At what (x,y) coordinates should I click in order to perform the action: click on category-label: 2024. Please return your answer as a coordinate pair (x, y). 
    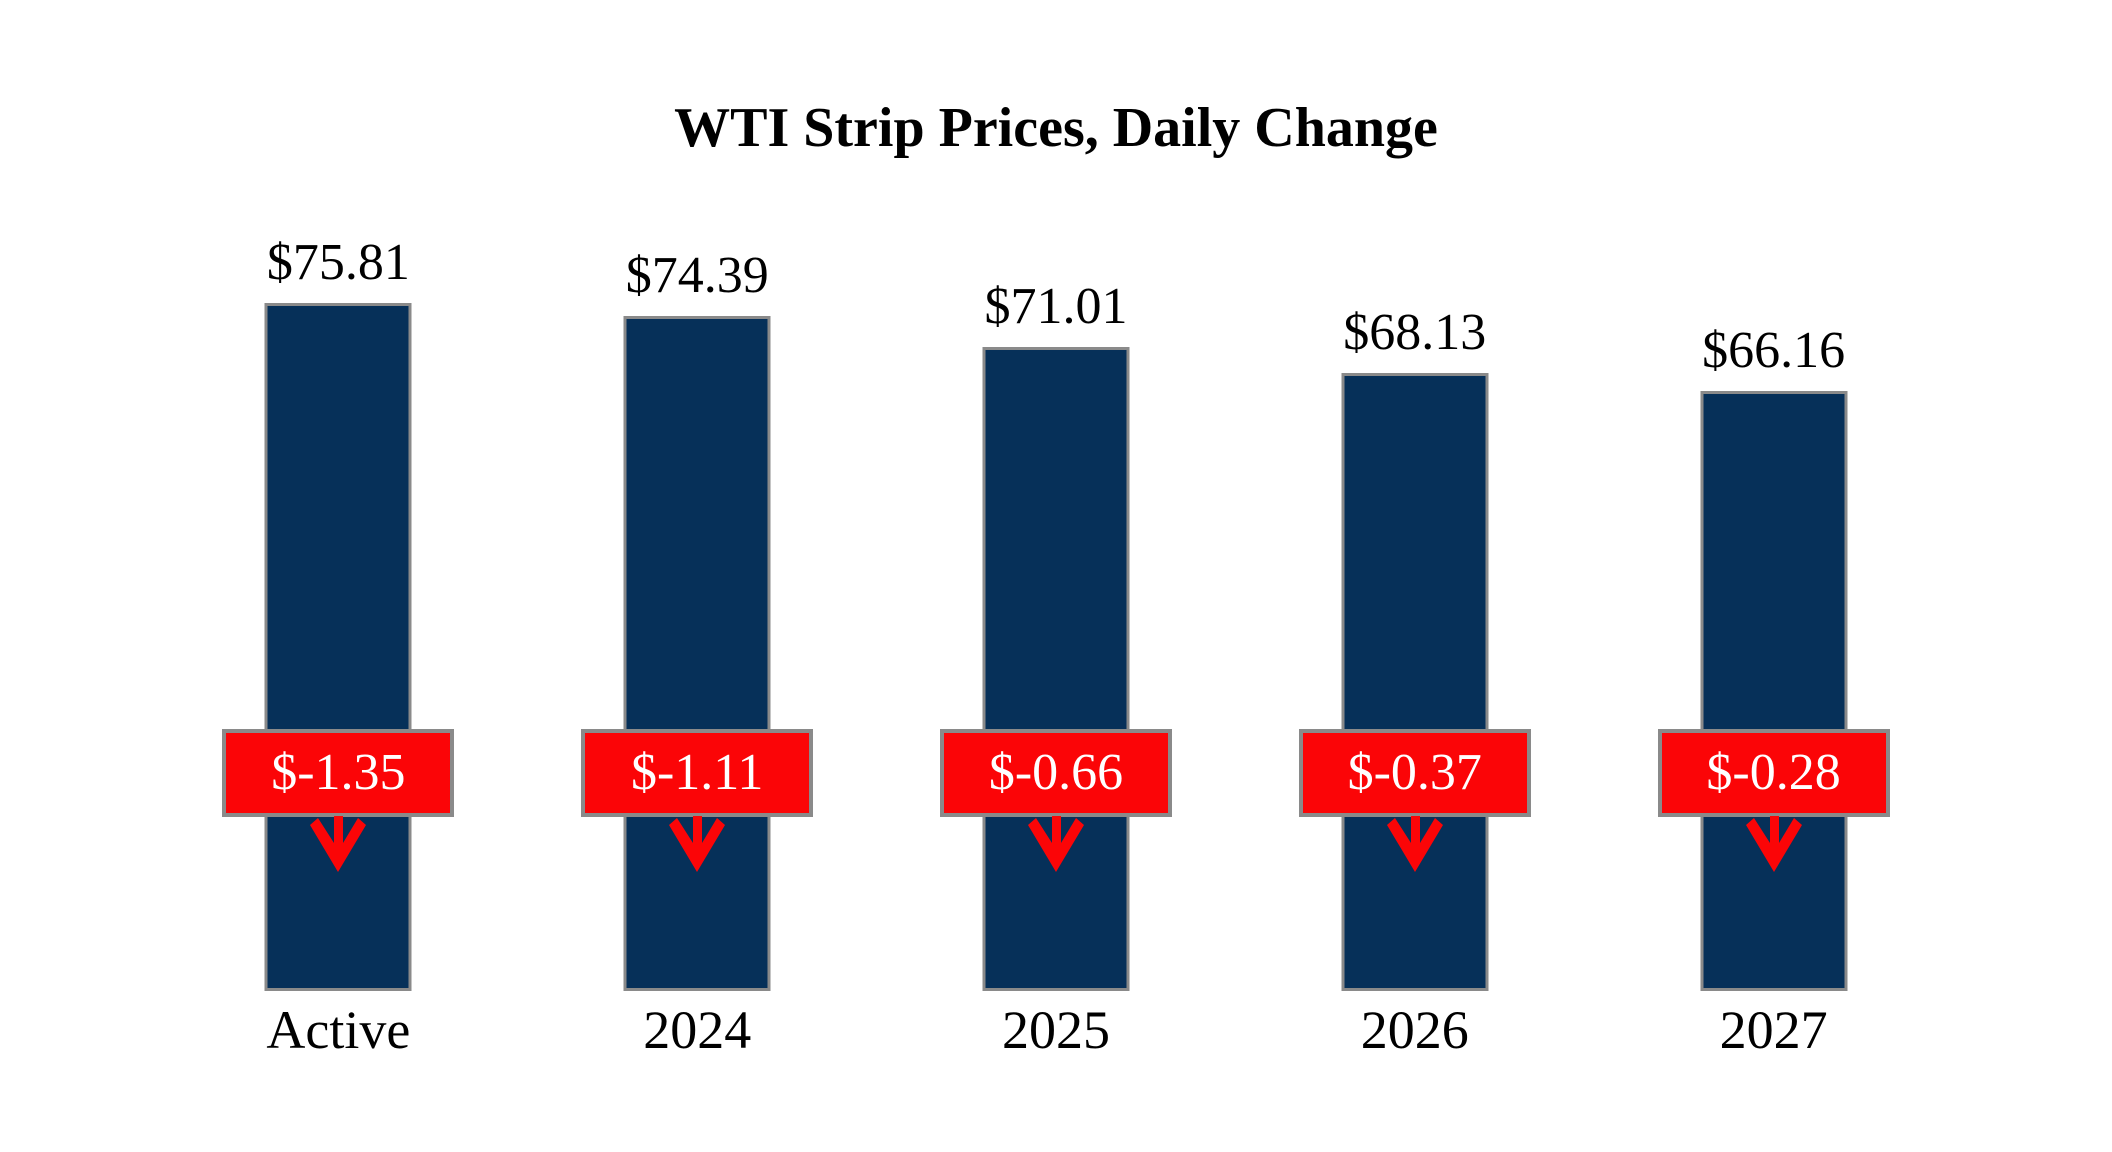
    Looking at the image, I should click on (697, 1030).